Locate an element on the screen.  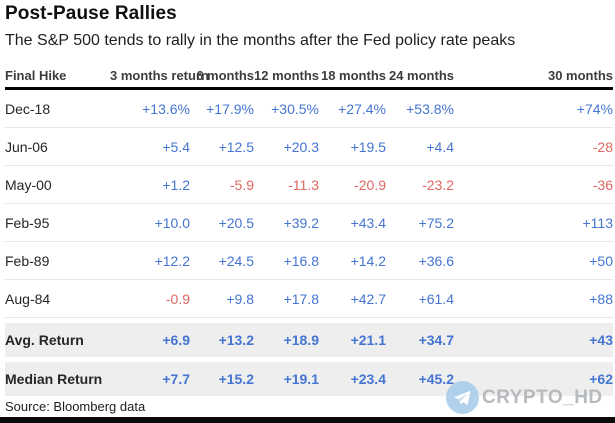
return-value: +34.7 is located at coordinates (436, 340).